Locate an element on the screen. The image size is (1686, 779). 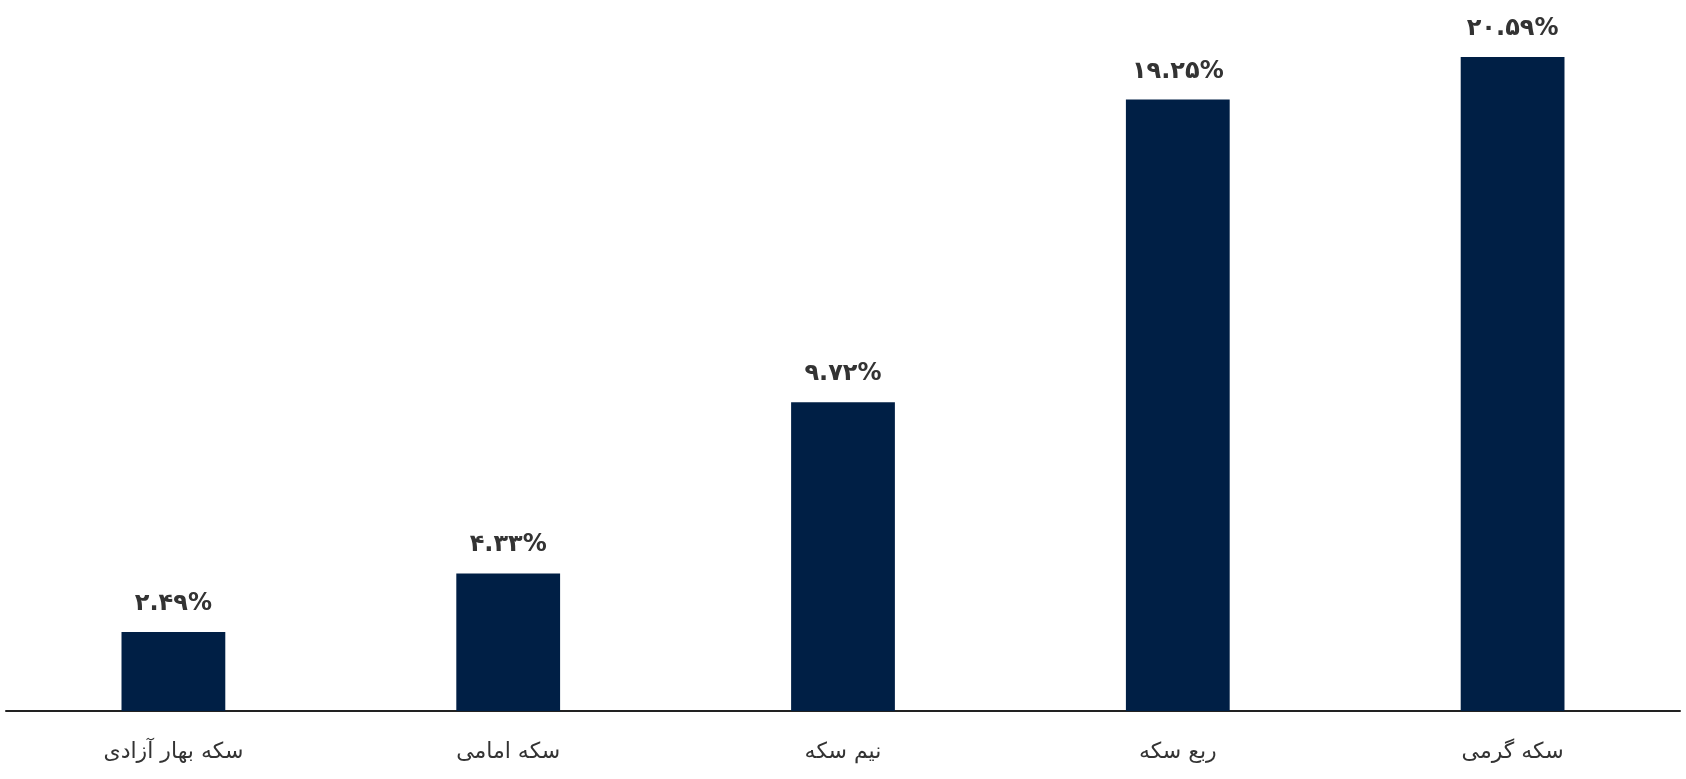
x-tick-label: سکه بهار آزادی is located at coordinates (173, 749).